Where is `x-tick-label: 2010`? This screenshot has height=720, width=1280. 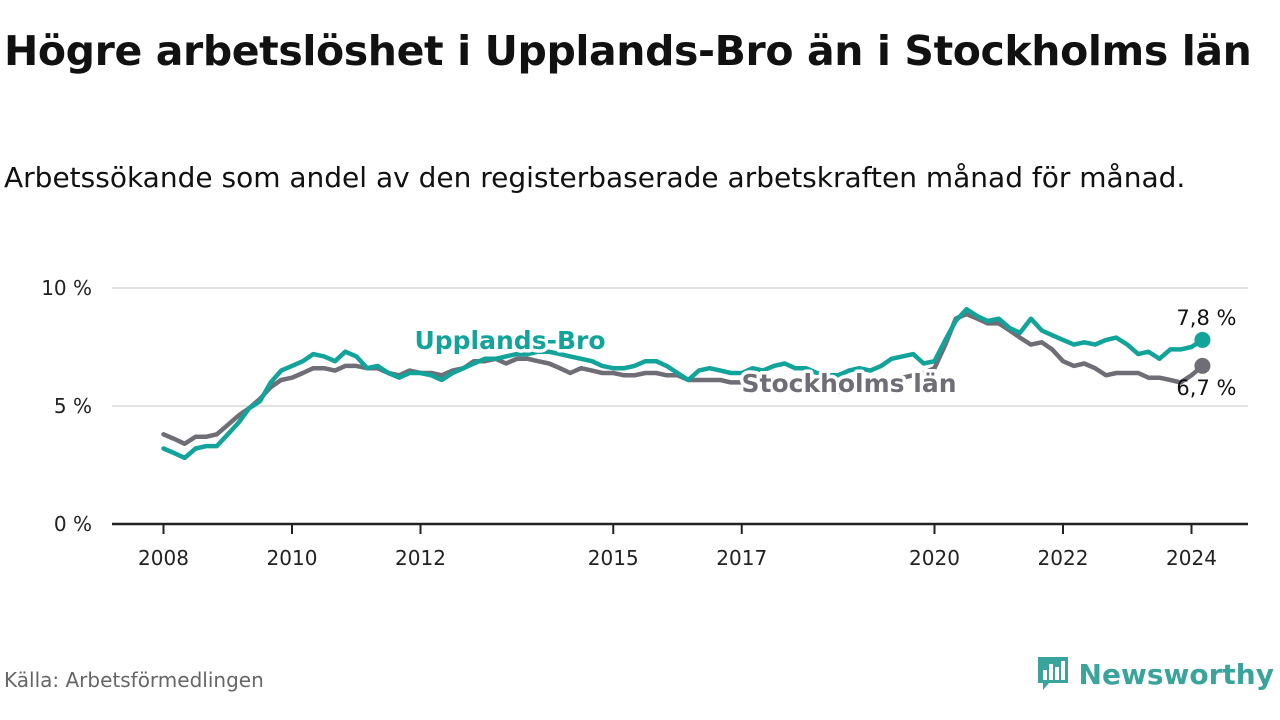
x-tick-label: 2010 is located at coordinates (292, 558).